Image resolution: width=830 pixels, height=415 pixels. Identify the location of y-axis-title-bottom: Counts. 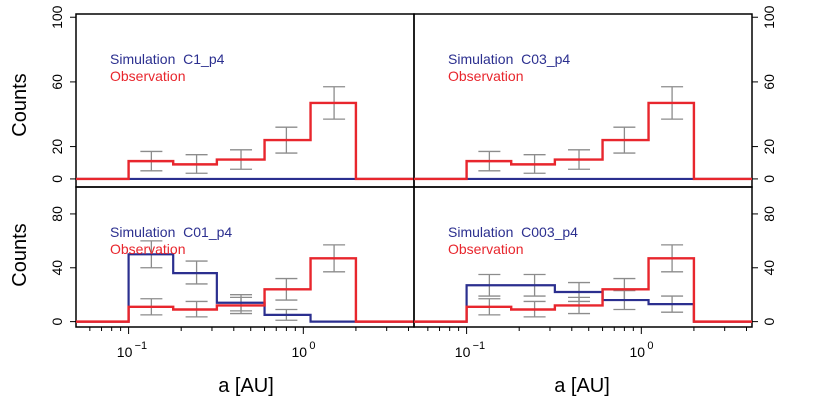
(20, 254).